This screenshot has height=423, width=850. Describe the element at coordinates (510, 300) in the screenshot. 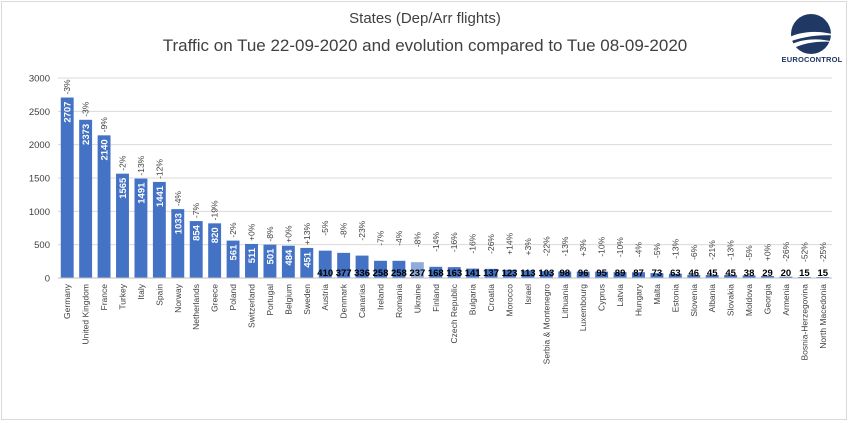

I see `x-tick-label: Morocco` at that location.